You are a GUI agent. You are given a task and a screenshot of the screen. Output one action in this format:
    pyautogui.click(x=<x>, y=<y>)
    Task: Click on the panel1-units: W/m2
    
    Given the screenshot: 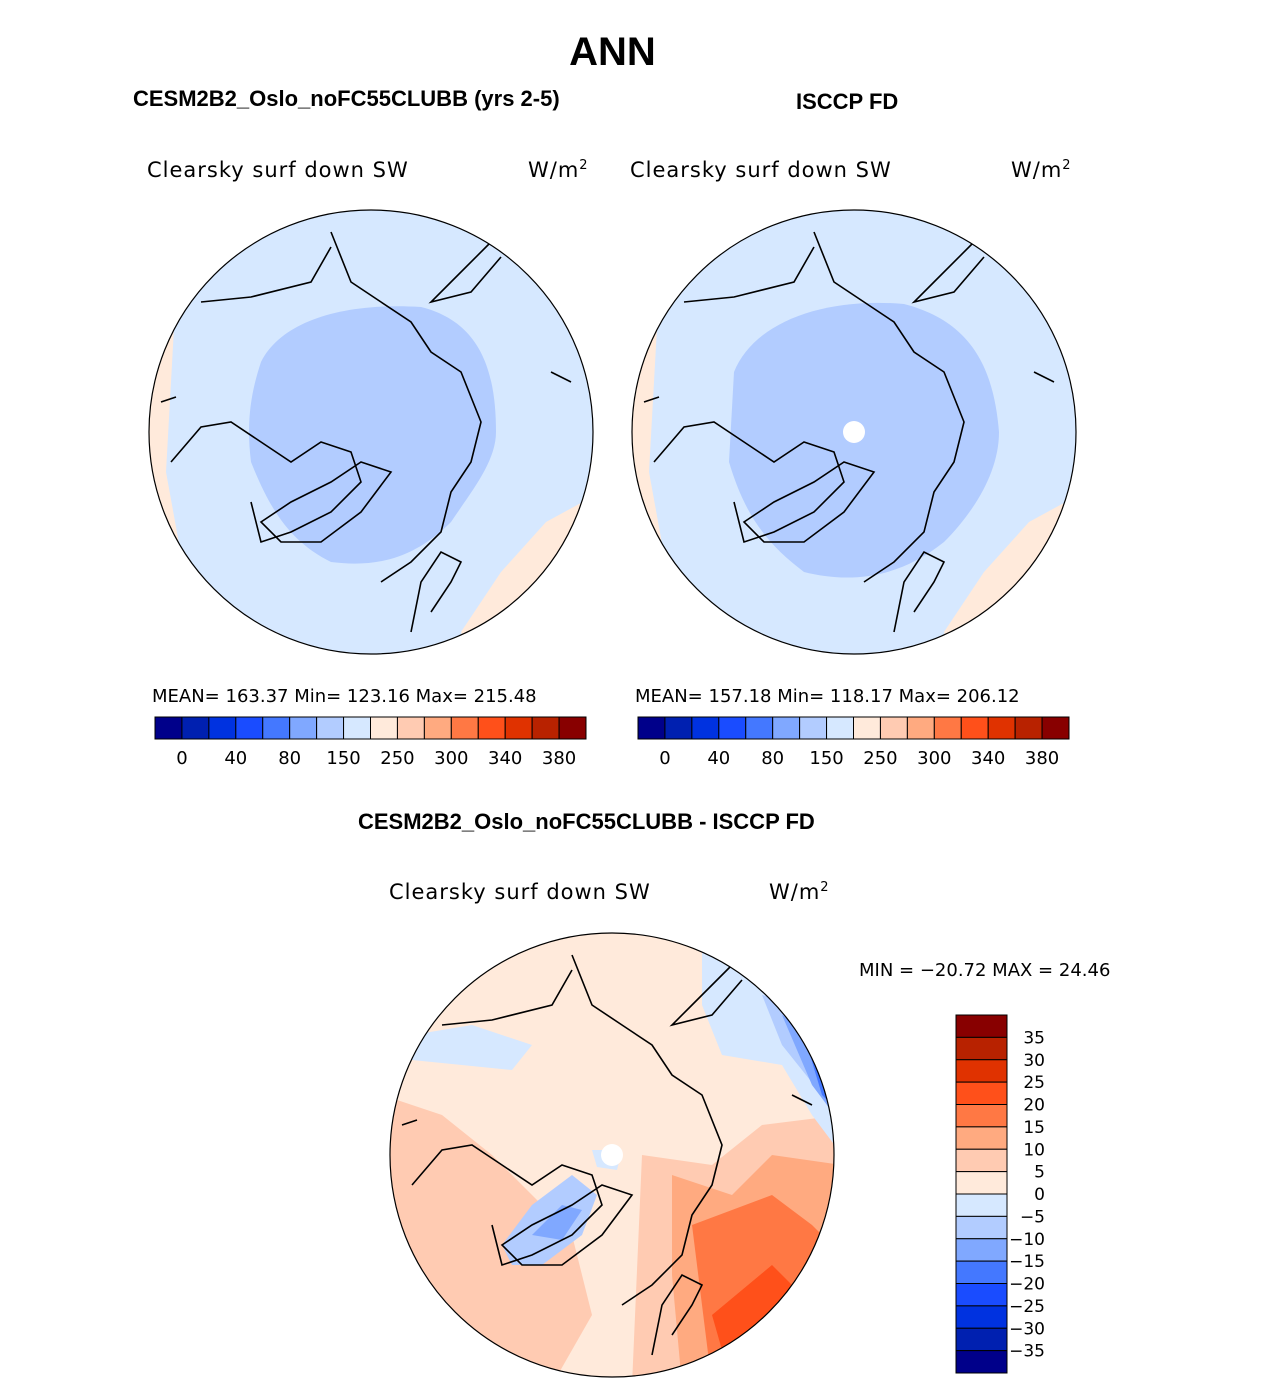 What is the action you would take?
    pyautogui.click(x=558, y=170)
    